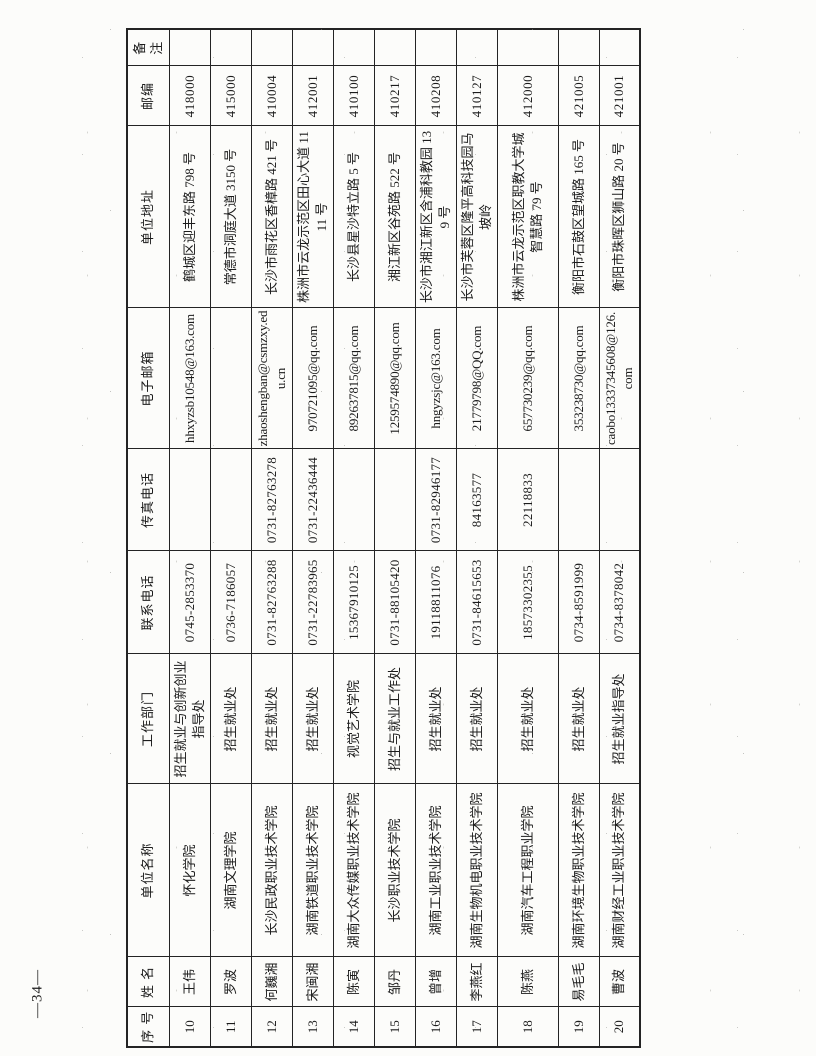  Describe the element at coordinates (476, 378) in the screenshot. I see `cell-email: 21779798@QQ.com` at that location.